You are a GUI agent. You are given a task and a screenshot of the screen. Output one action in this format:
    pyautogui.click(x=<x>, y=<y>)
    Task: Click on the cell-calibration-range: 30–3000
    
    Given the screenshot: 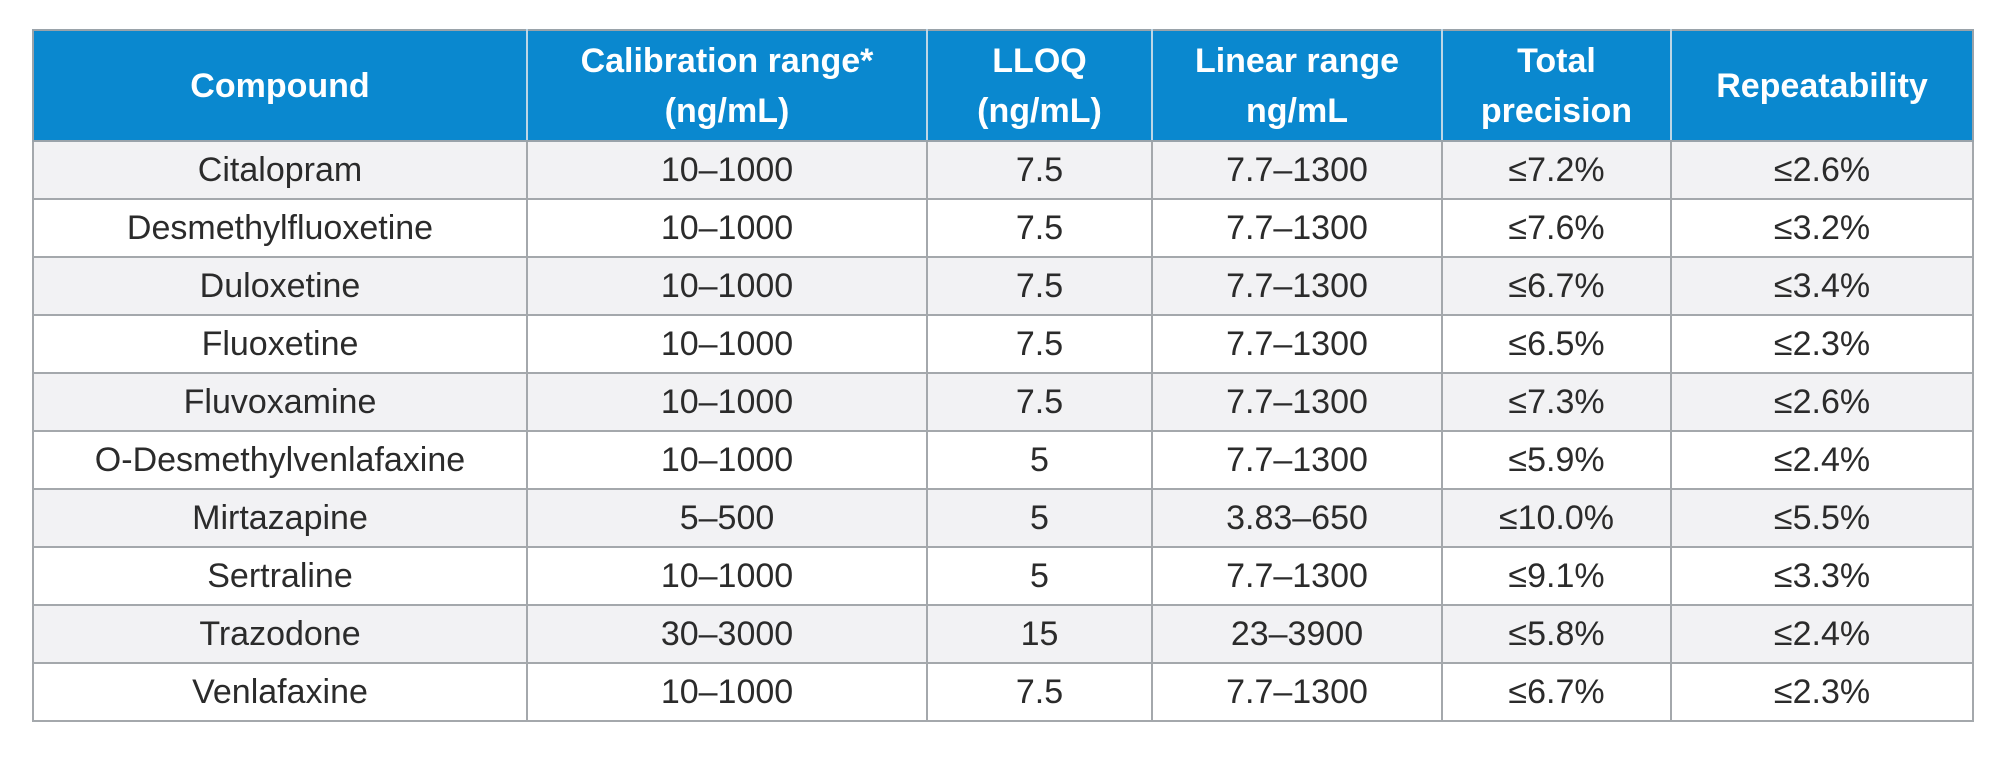 What is the action you would take?
    pyautogui.click(x=727, y=634)
    